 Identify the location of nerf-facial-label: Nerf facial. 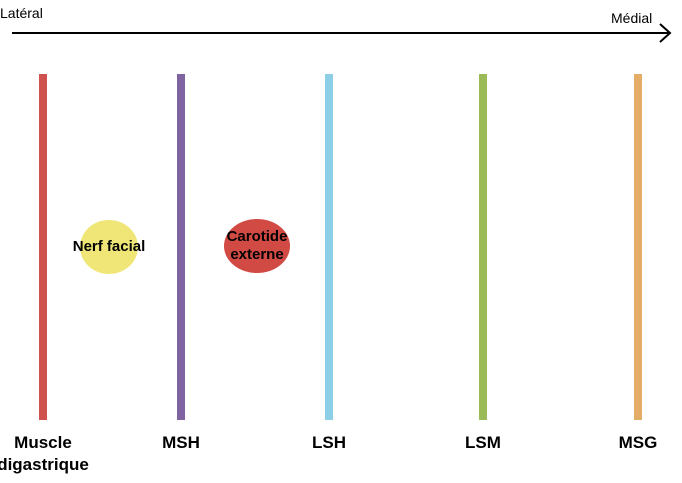
(109, 246).